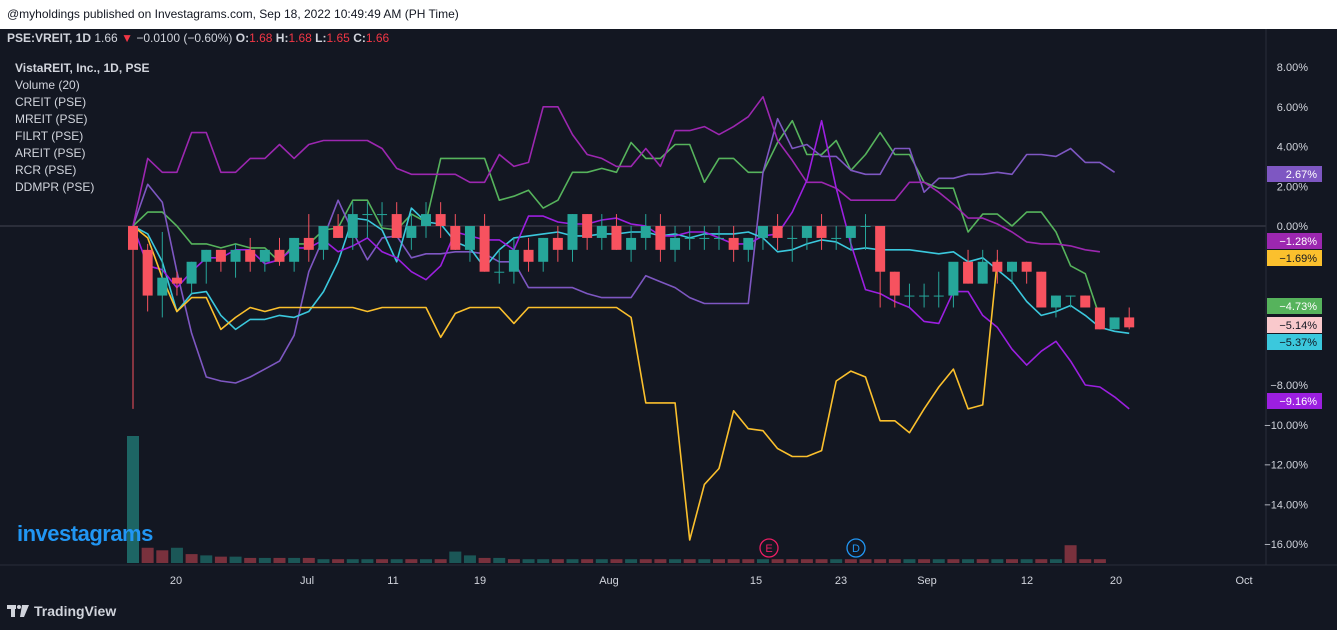 The height and width of the screenshot is (630, 1337). I want to click on y-tick-label: 0.00%, so click(1292, 227).